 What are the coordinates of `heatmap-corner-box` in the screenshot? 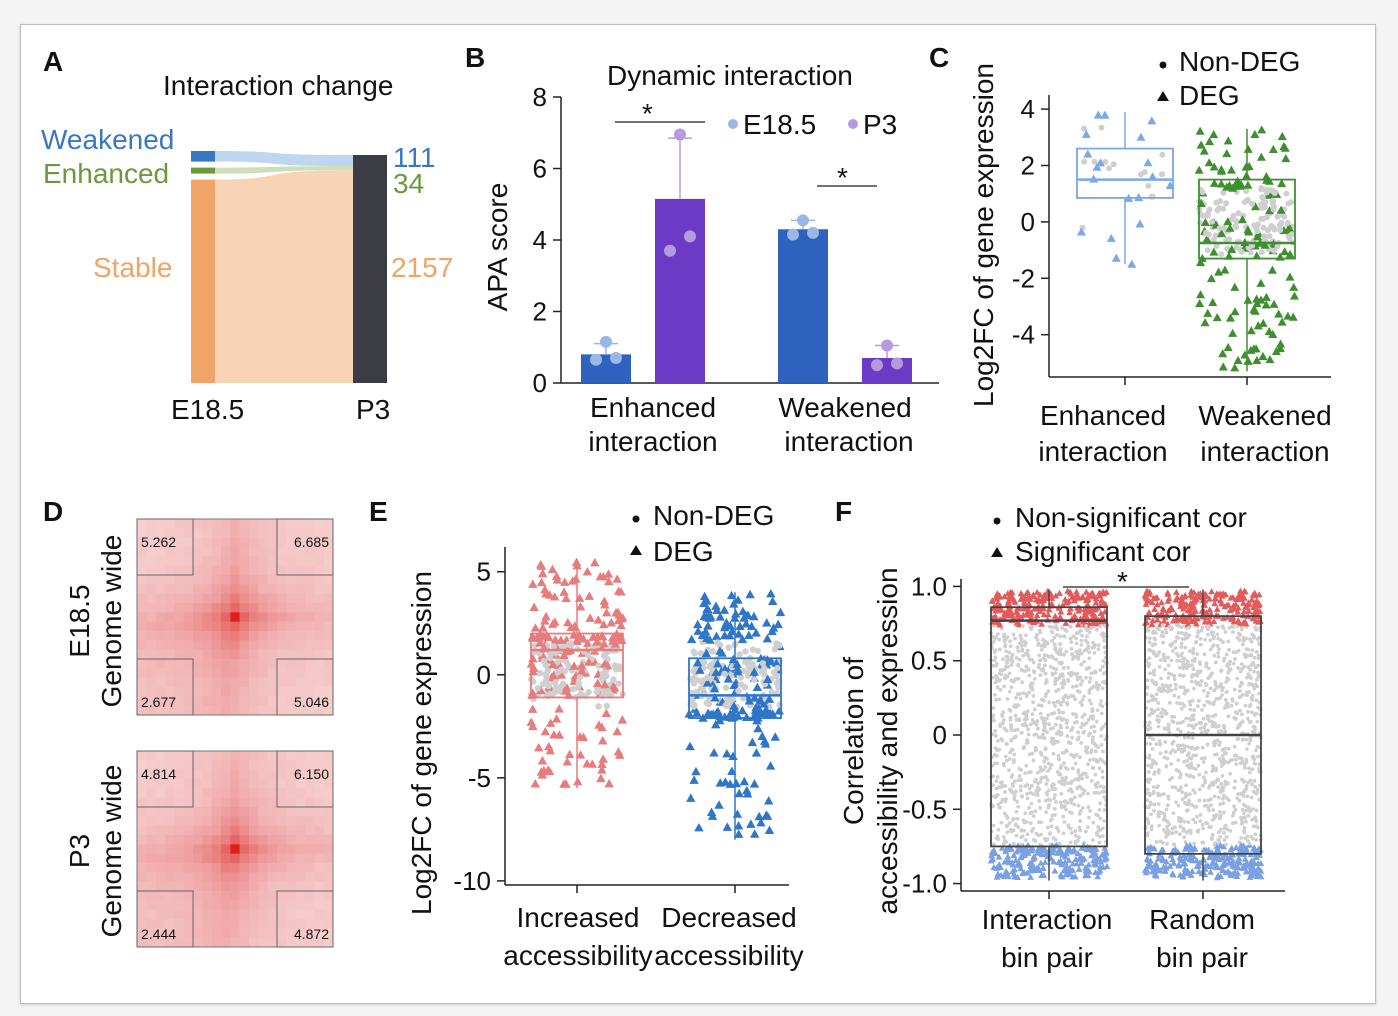 It's located at (165, 919).